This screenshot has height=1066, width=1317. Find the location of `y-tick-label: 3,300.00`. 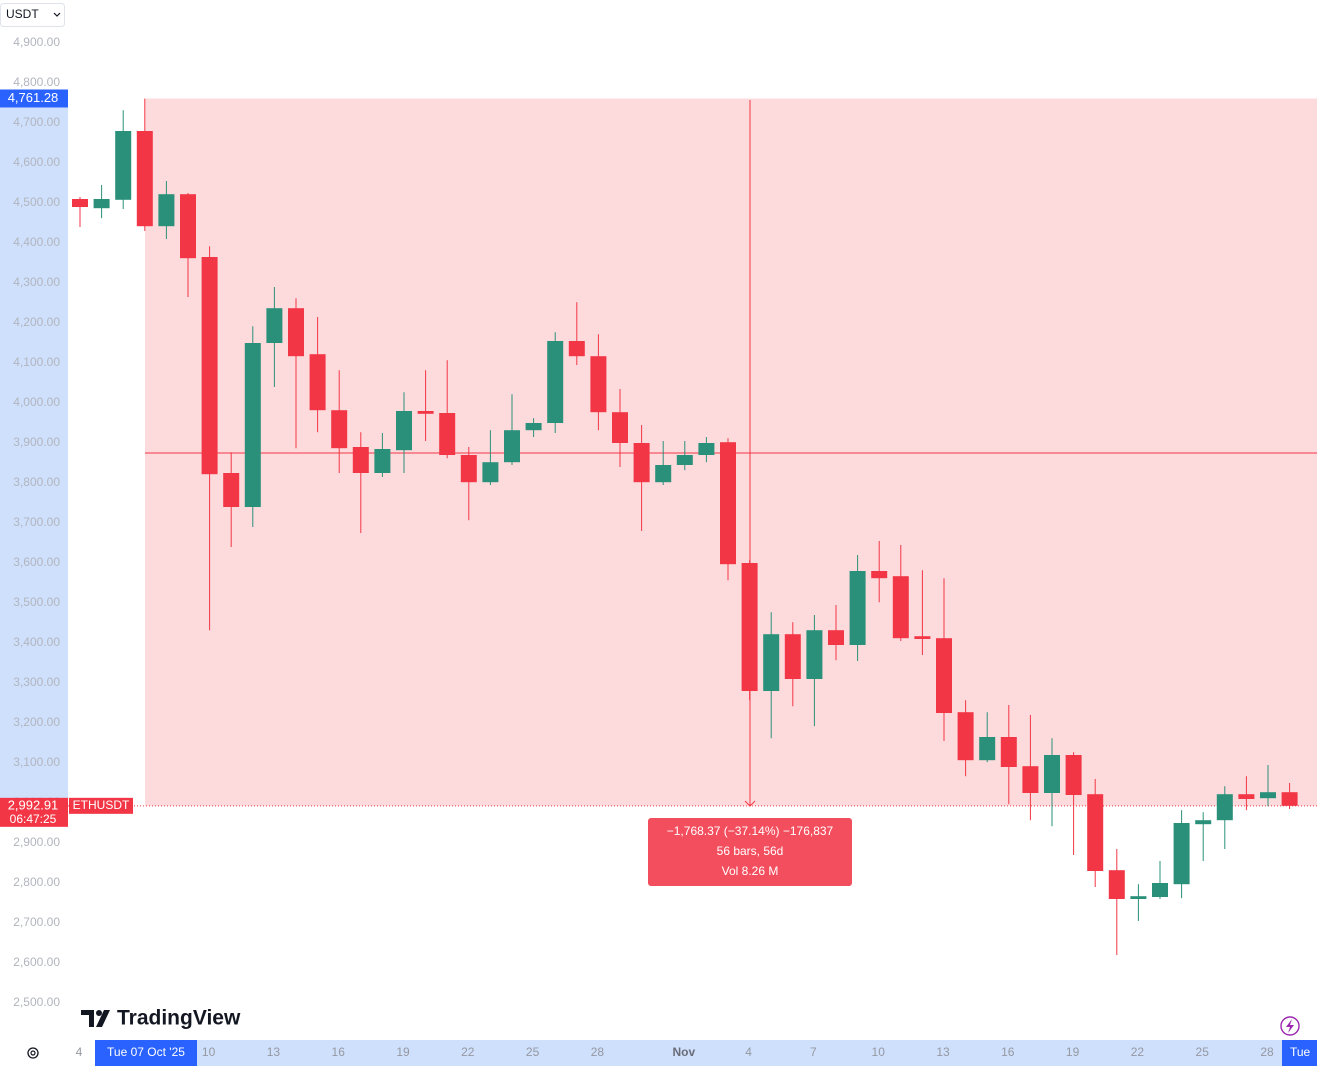

y-tick-label: 3,300.00 is located at coordinates (36, 682).